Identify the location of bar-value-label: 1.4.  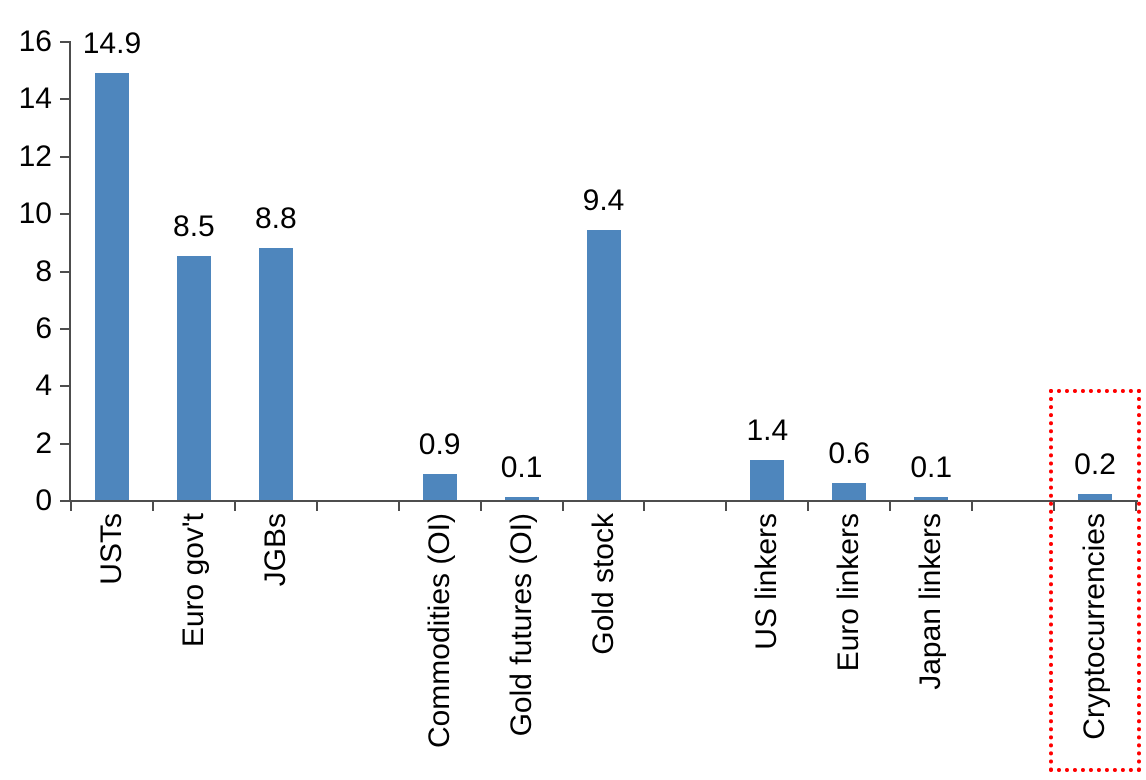
(767, 430).